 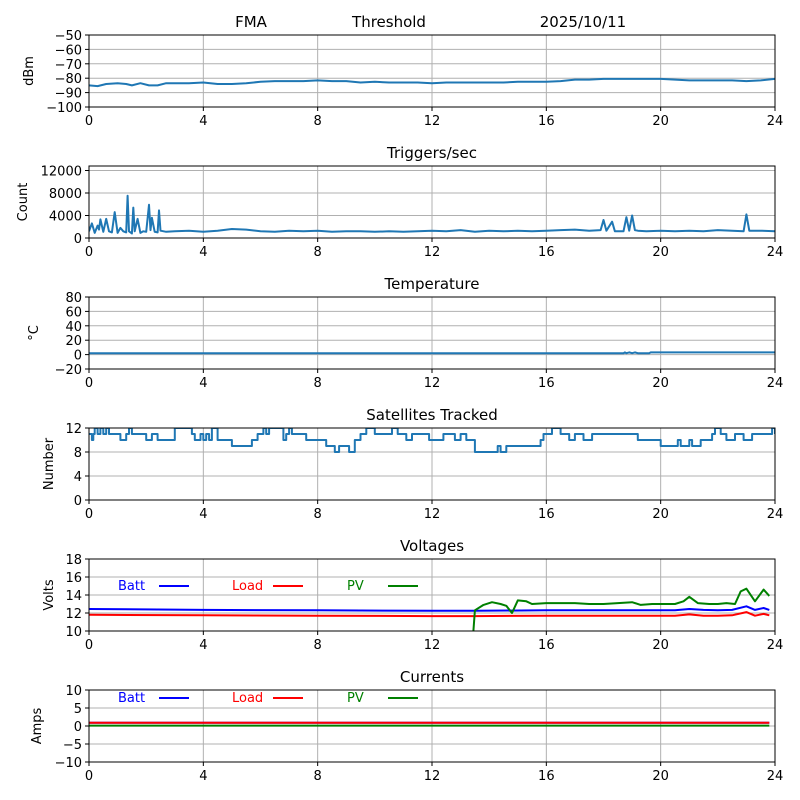 I want to click on y-tick-label: −60, so click(x=68, y=50).